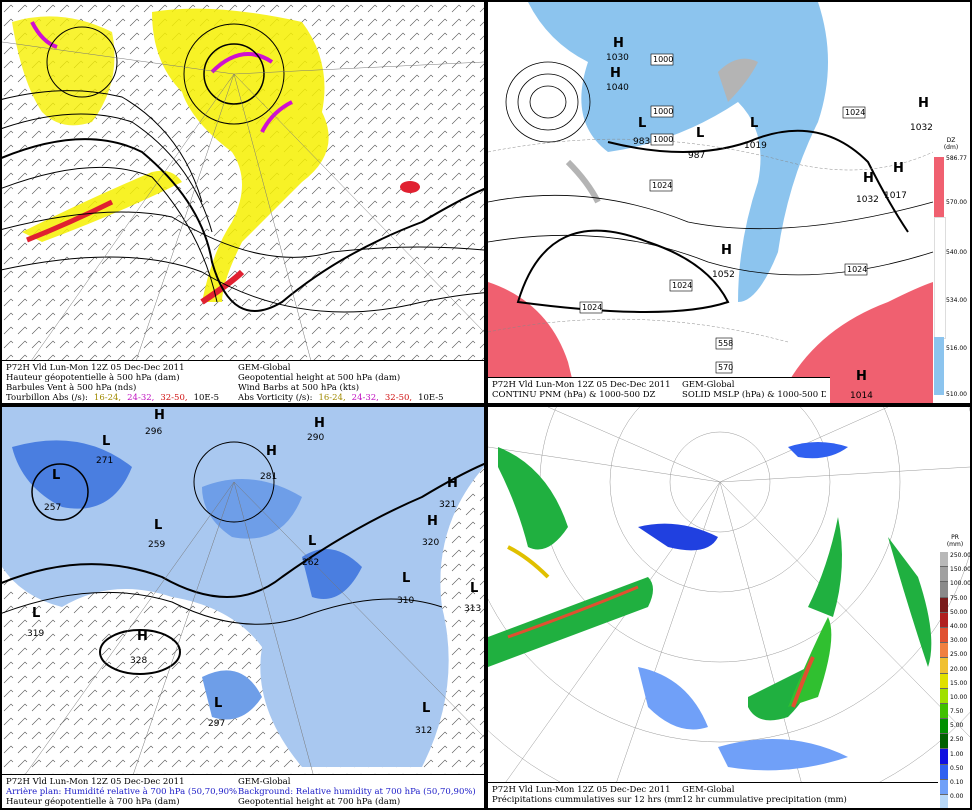  Describe the element at coordinates (956, 202) in the screenshot. I see `colorbar-label: 570.00` at that location.